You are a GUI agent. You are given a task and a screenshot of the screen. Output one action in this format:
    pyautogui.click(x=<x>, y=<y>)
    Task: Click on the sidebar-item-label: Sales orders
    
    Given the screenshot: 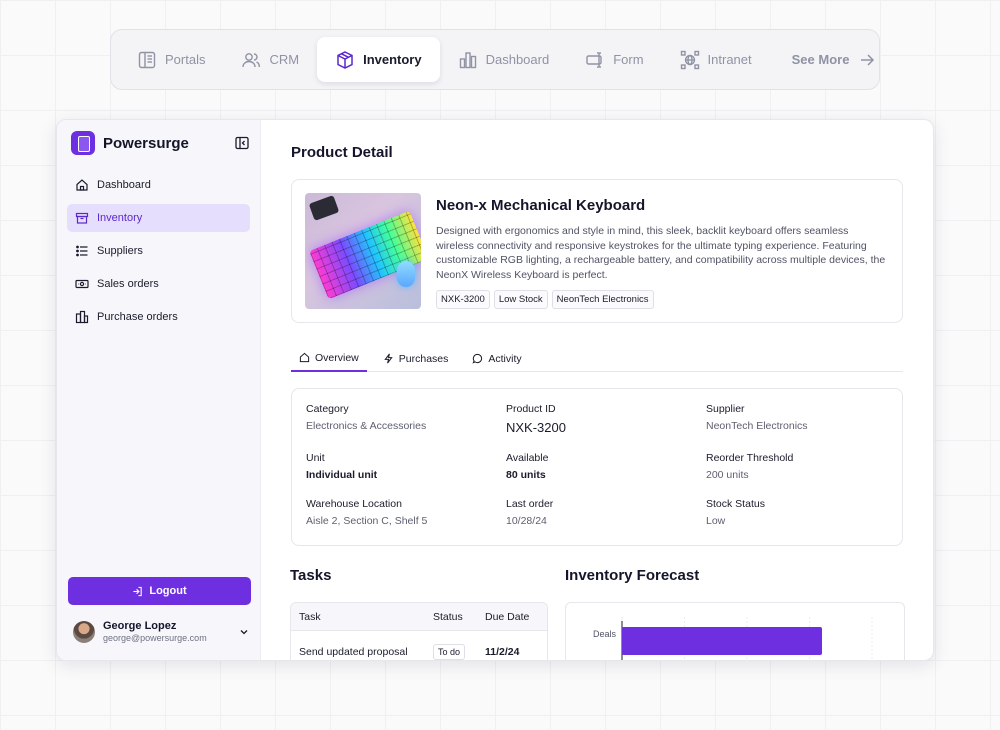 What is the action you would take?
    pyautogui.click(x=128, y=284)
    